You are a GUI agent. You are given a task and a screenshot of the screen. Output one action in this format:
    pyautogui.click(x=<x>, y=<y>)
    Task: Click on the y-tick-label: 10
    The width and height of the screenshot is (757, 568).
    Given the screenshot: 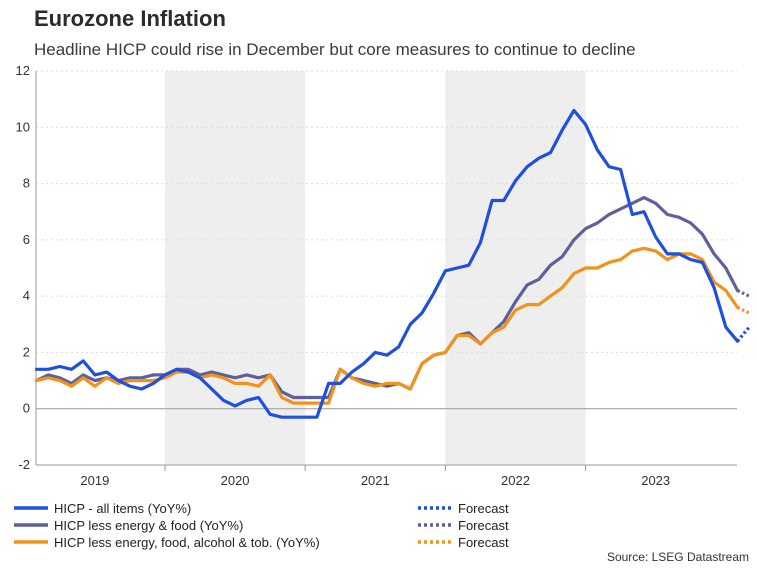 What is the action you would take?
    pyautogui.click(x=23, y=126)
    